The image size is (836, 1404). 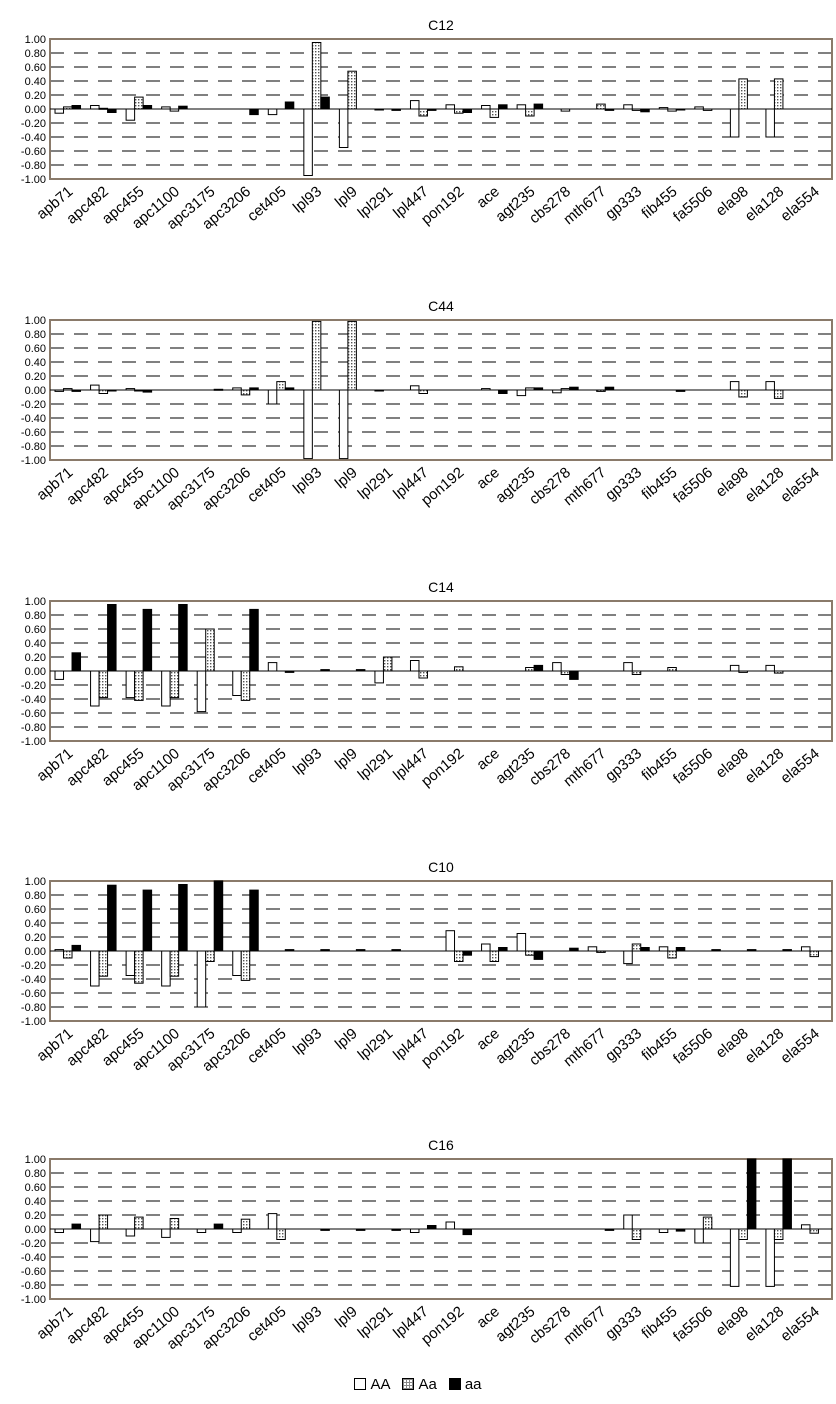 I want to click on bar-Aa-pon192, so click(x=459, y=956).